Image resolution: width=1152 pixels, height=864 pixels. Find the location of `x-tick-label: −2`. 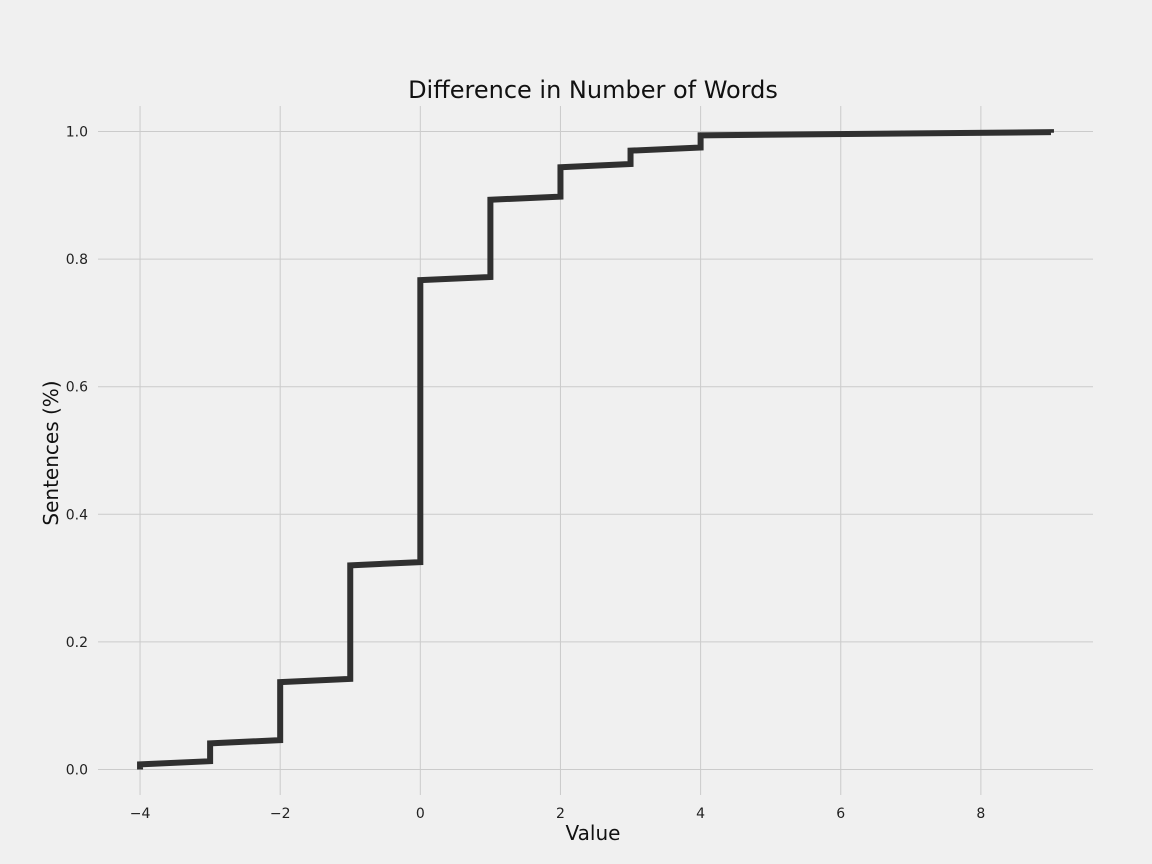

x-tick-label: −2 is located at coordinates (280, 814).